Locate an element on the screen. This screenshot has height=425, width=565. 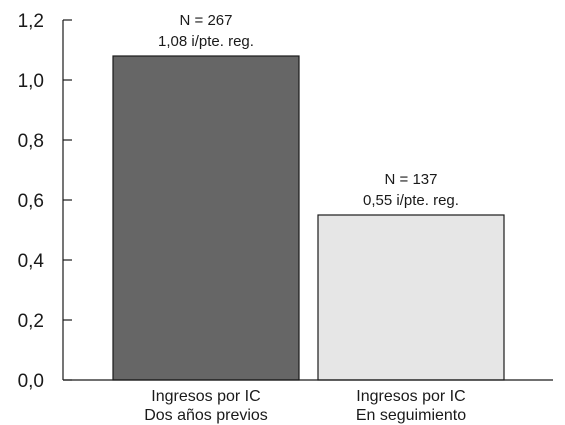
y-tick-label: 0,4 is located at coordinates (31, 261).